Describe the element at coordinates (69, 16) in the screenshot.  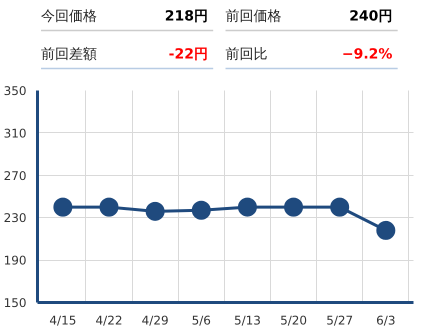
I see `text: 今回価格` at that location.